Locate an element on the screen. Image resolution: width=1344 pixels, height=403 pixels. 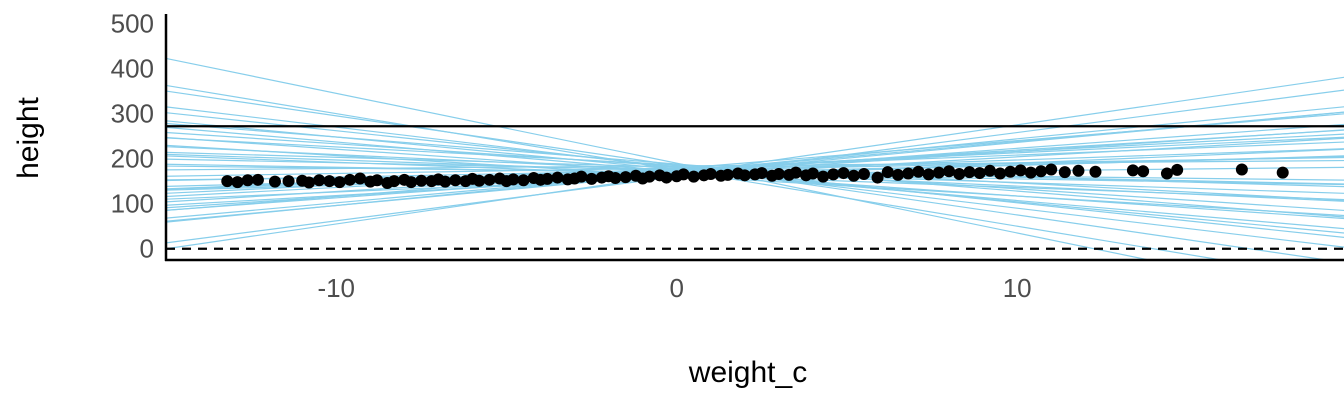
x-tick-label: 10 is located at coordinates (1017, 288).